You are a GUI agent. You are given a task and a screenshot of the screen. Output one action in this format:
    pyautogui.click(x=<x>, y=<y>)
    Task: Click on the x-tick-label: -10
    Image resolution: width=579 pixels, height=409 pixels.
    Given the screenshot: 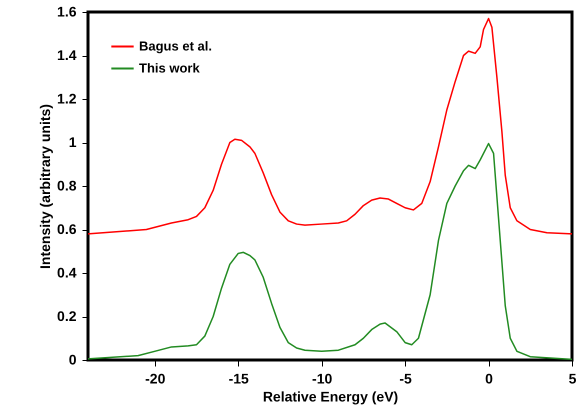 What is the action you would take?
    pyautogui.click(x=322, y=378)
    